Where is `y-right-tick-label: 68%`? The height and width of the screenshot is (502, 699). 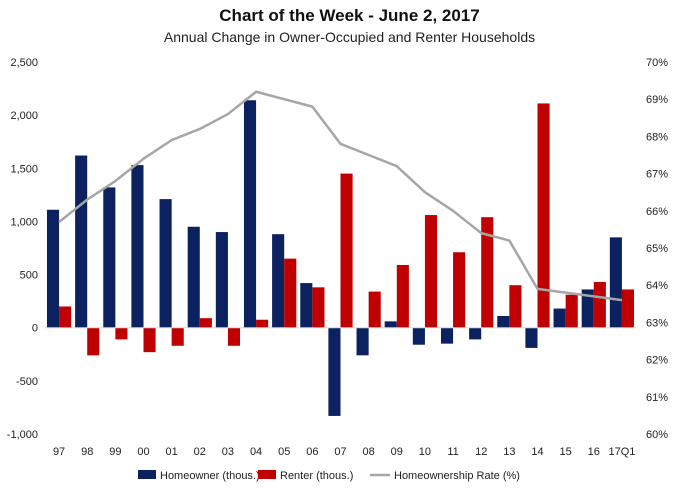 y-right-tick-label: 68% is located at coordinates (657, 137).